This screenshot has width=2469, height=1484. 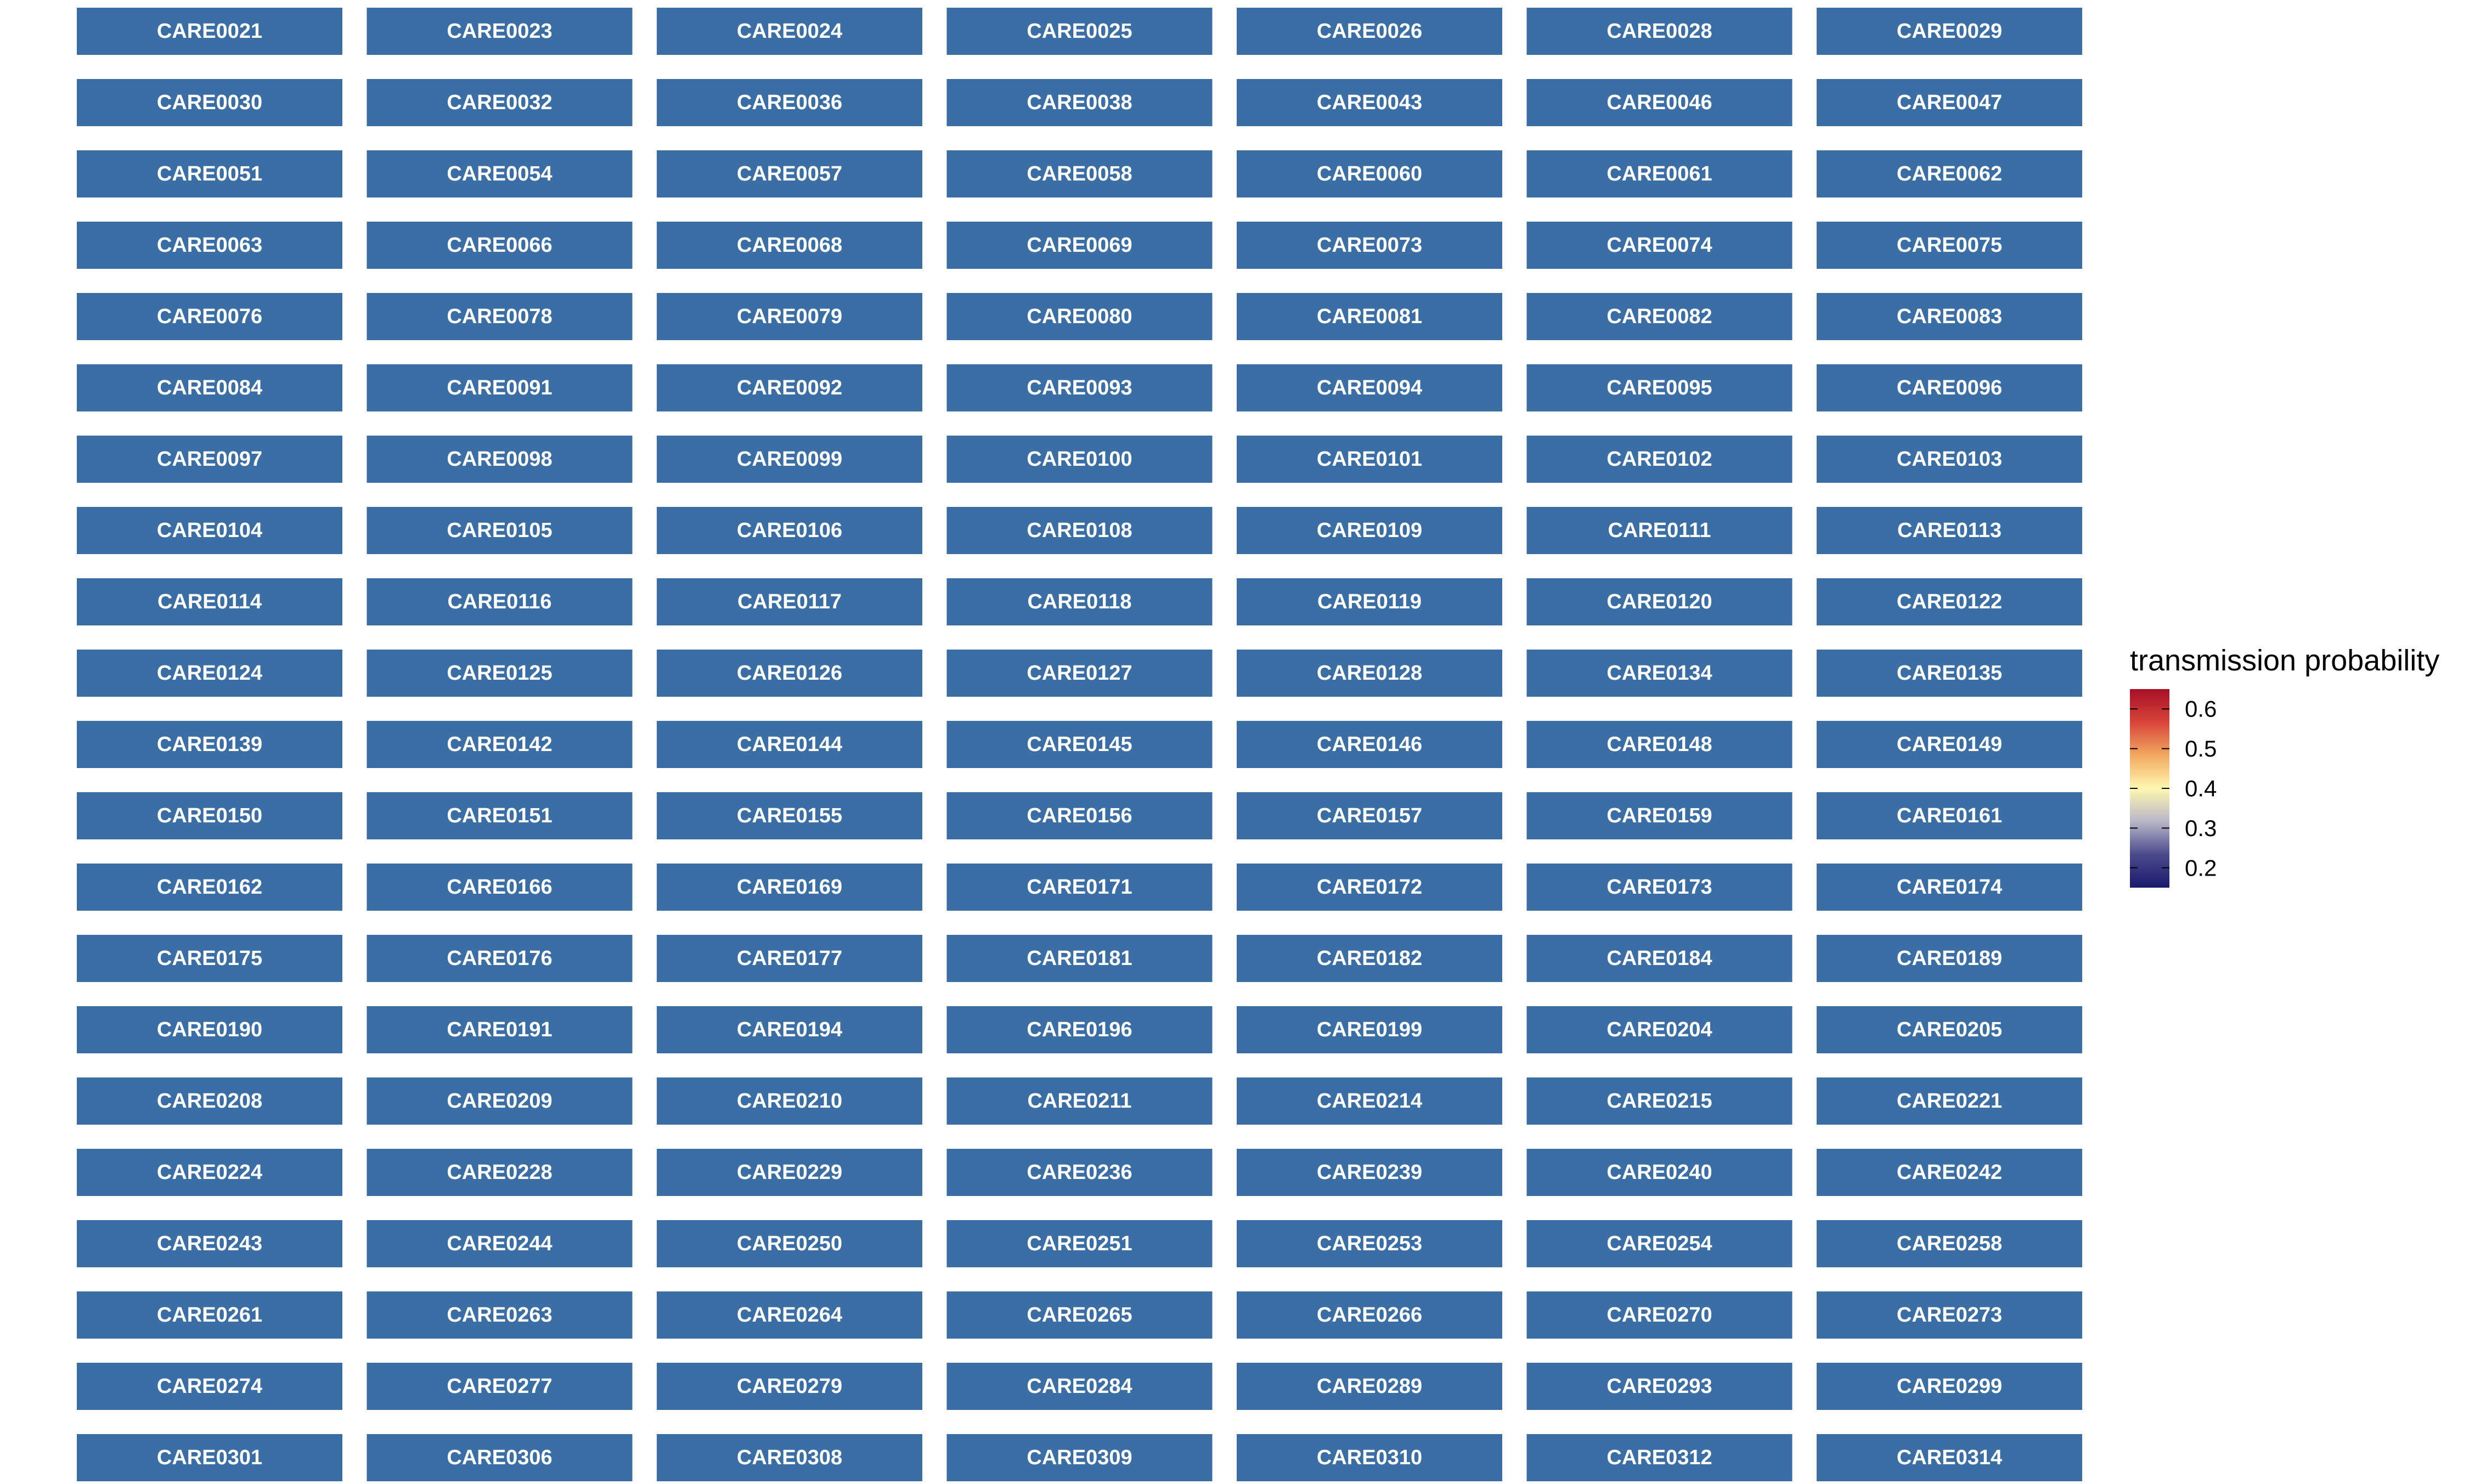 I want to click on facet-strip-label: CARE0043, so click(x=1369, y=102).